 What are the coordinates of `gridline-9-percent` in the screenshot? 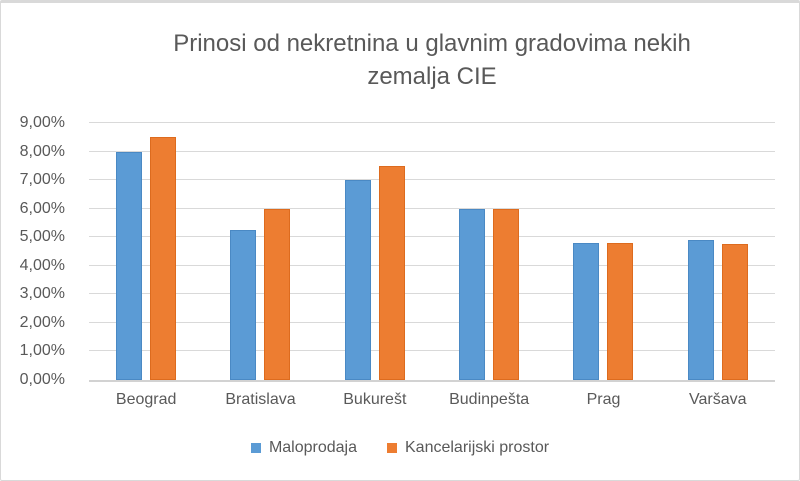 It's located at (432, 122).